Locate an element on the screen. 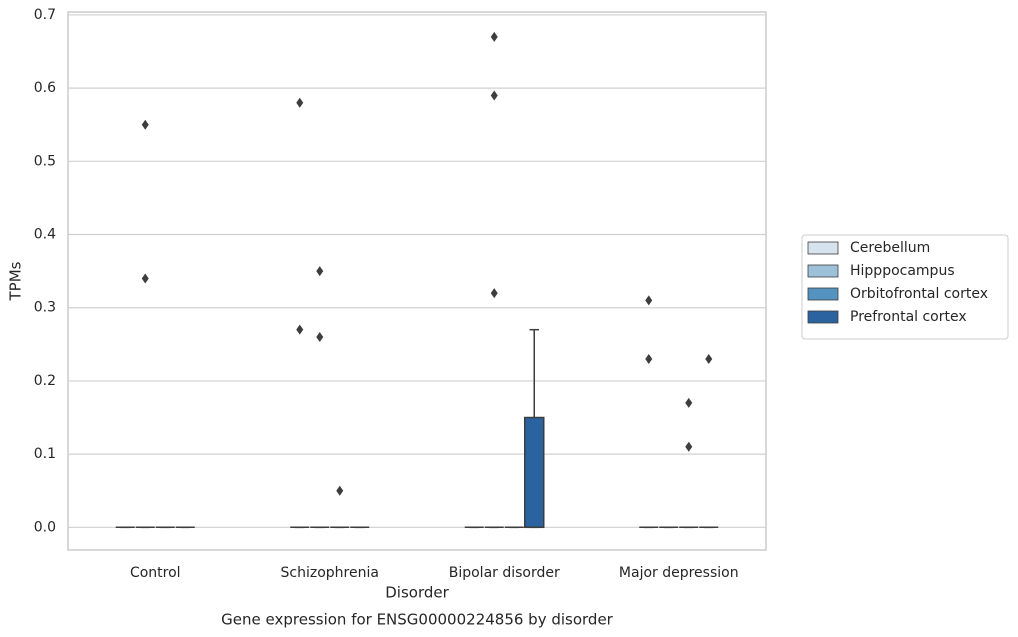 This screenshot has width=1018, height=637. y-tick-label: 0.3 is located at coordinates (45, 308).